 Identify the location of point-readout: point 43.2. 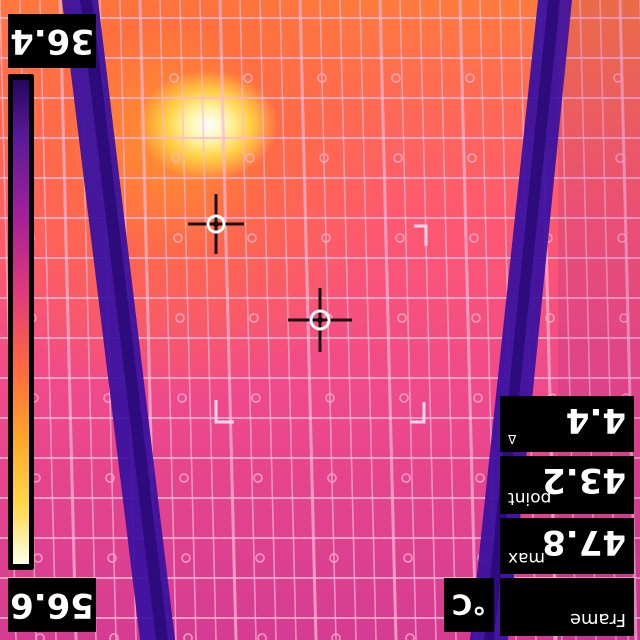
(567, 485).